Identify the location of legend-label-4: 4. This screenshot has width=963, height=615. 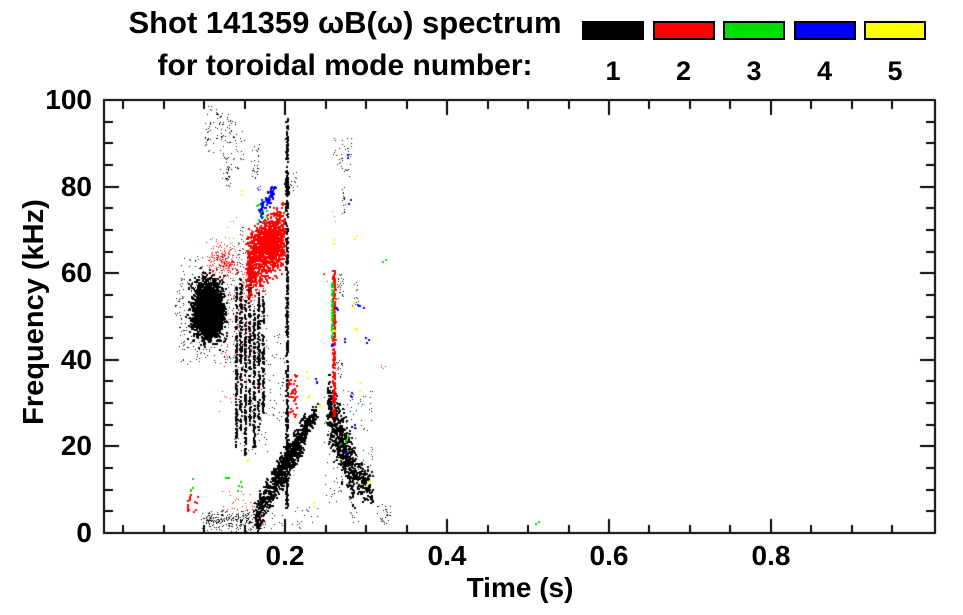
(824, 71).